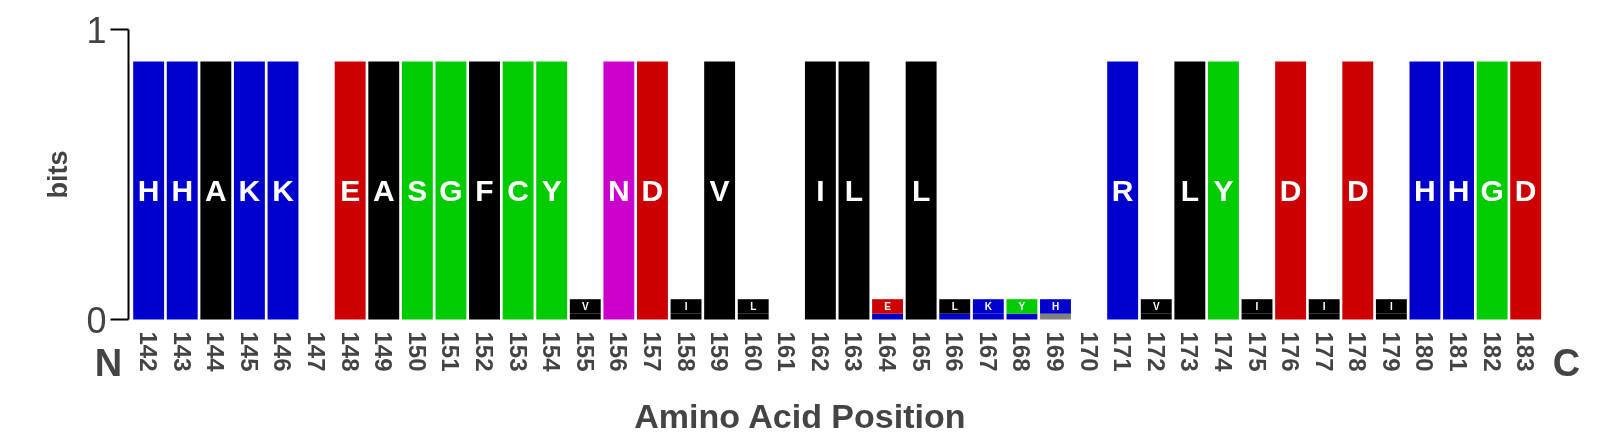 This screenshot has width=1600, height=442. Describe the element at coordinates (1123, 351) in the screenshot. I see `x-tick-label: 171` at that location.